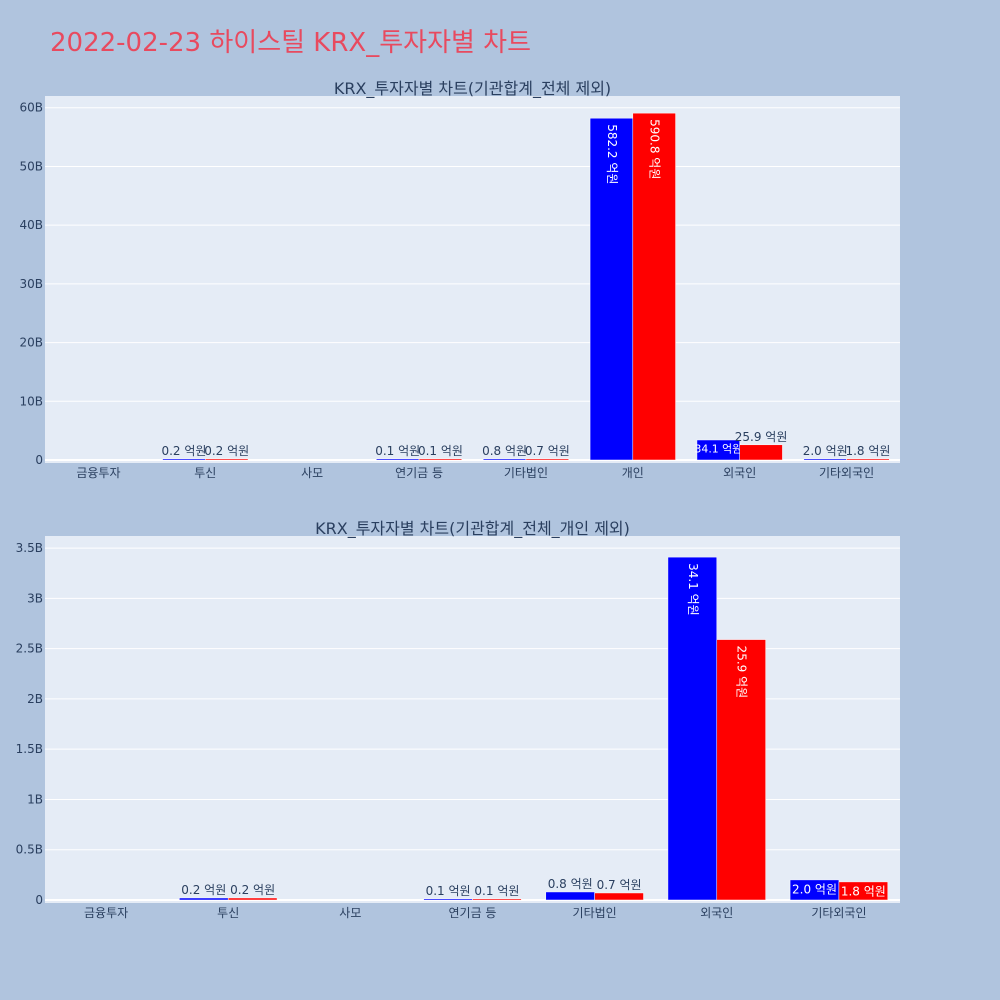 The height and width of the screenshot is (1000, 1000). What do you see at coordinates (29, 649) in the screenshot?
I see `y-tick-label: 2.5B` at bounding box center [29, 649].